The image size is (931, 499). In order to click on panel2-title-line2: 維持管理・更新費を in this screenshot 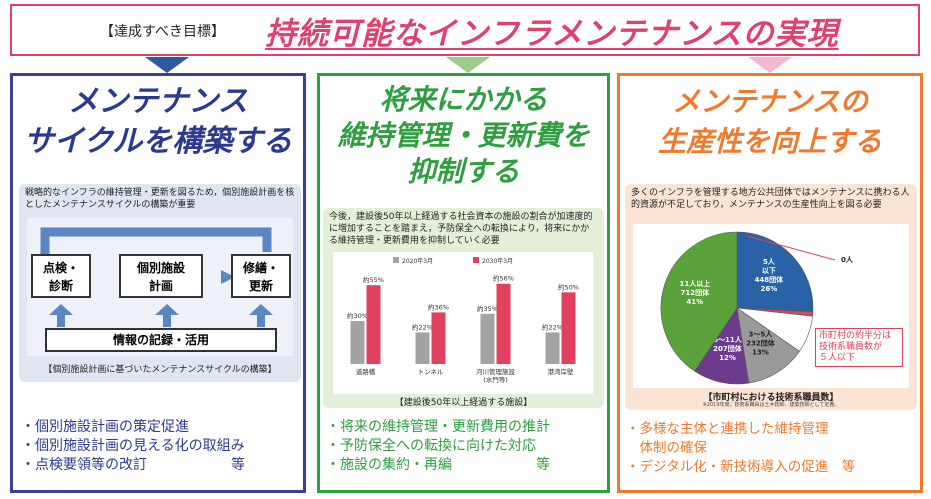, I will do `click(463, 135)`.